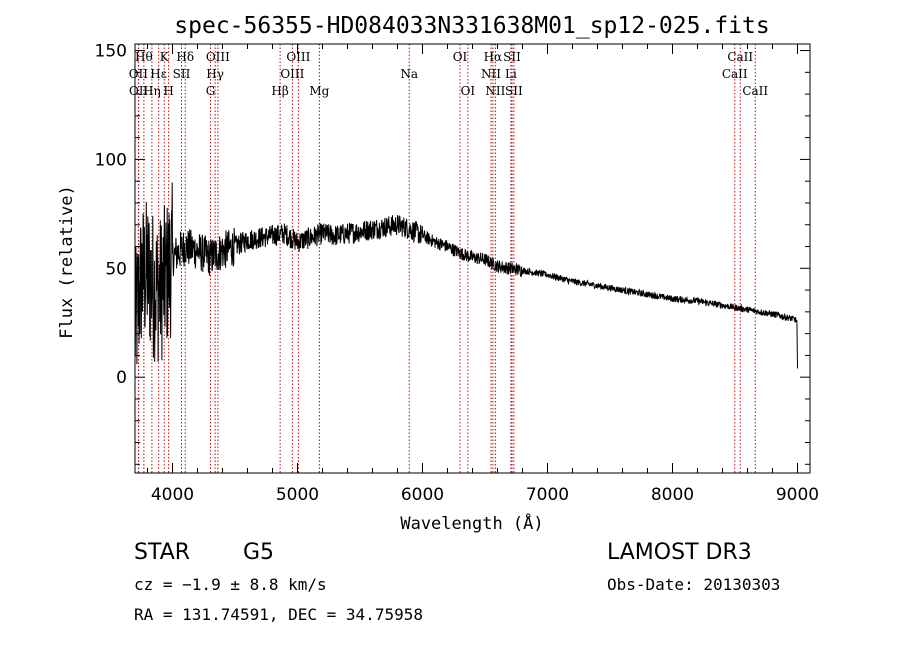 The image size is (900, 649). Describe the element at coordinates (797, 495) in the screenshot. I see `x-tick-label: 9000` at that location.